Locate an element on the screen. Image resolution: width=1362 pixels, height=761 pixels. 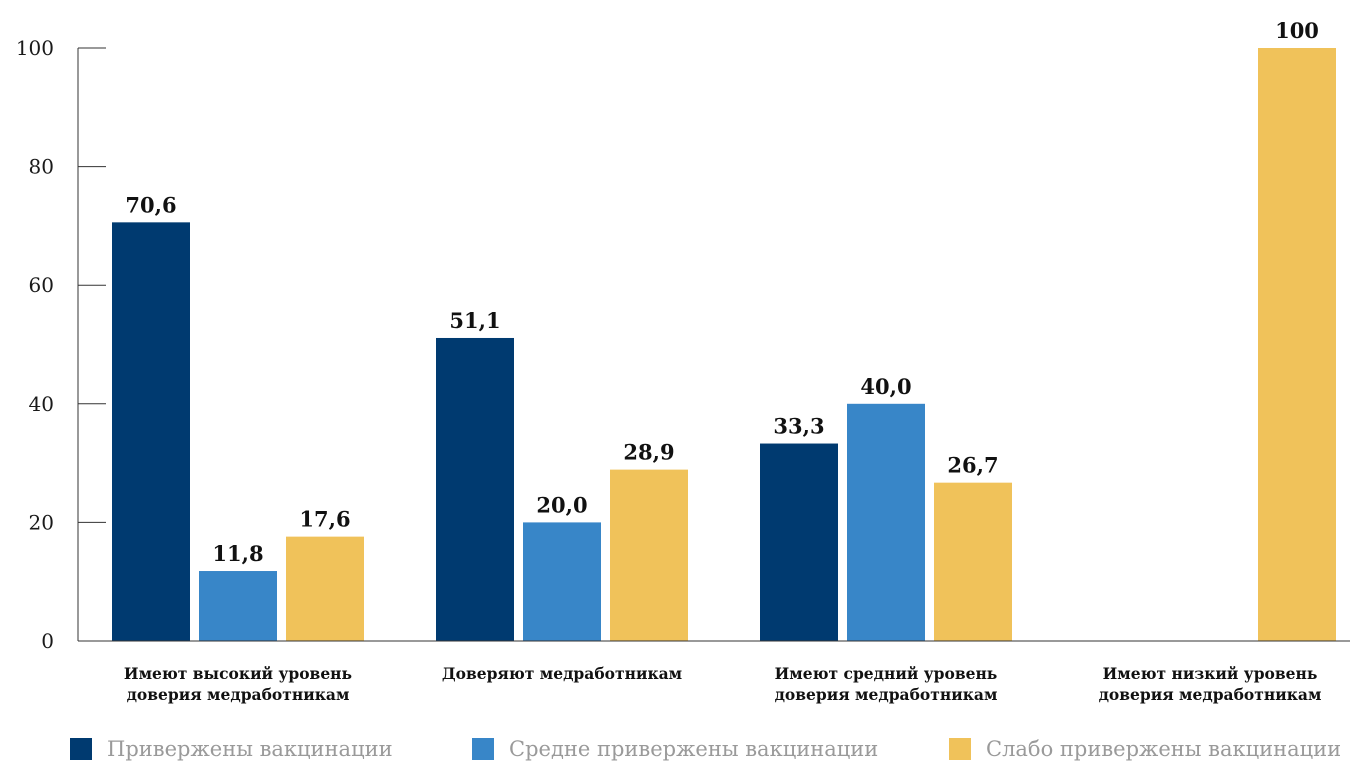
data-label: 40,0 is located at coordinates (885, 386).